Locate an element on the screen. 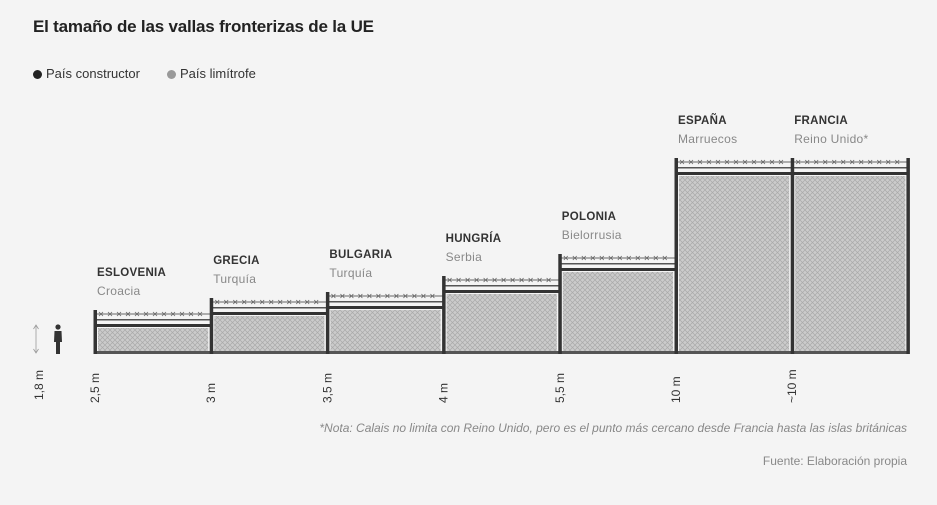 This screenshot has height=505, width=937. value-label-eslovenia: 2,5 m is located at coordinates (95, 388).